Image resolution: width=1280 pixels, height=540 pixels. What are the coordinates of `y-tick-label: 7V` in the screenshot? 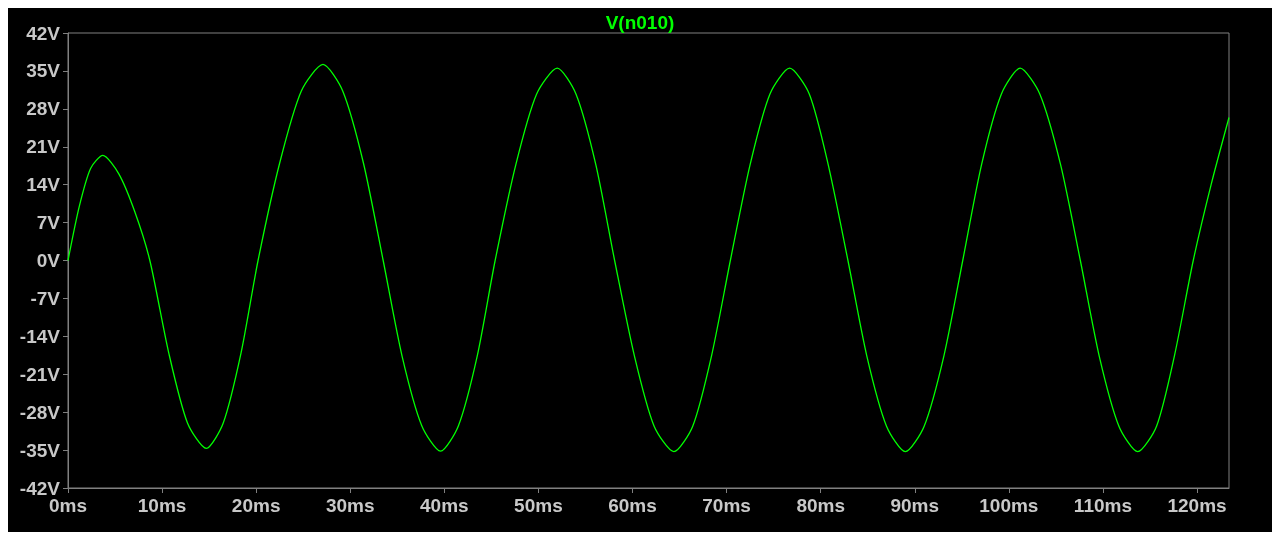 It's located at (48, 223).